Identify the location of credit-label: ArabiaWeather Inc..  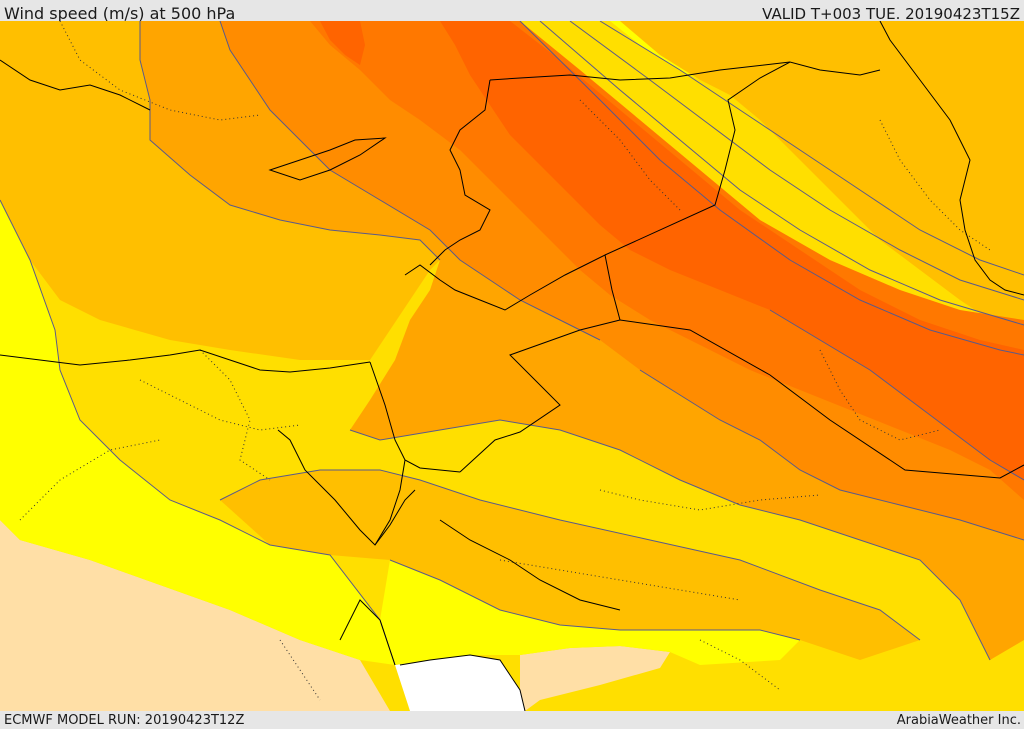
(958, 720).